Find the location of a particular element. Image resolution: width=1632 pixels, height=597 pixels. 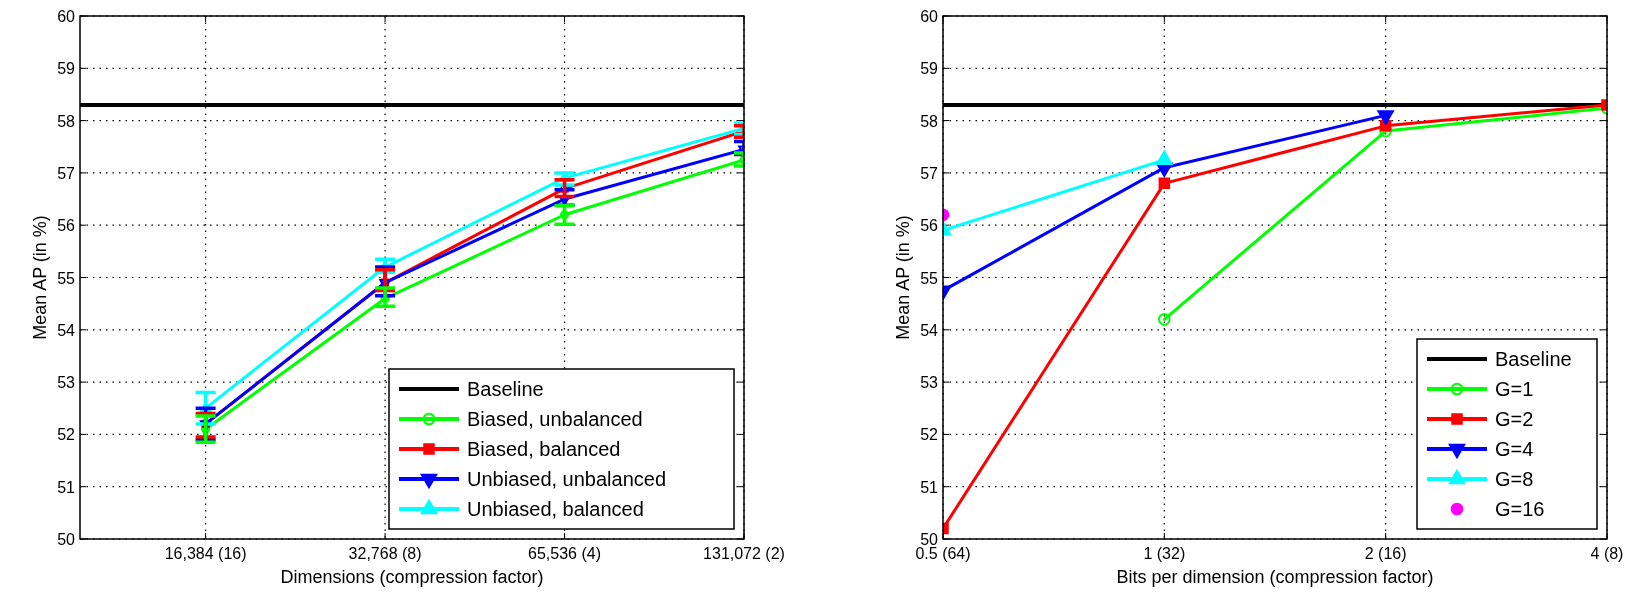

legend-label: Biased, unbalanced is located at coordinates (555, 419).